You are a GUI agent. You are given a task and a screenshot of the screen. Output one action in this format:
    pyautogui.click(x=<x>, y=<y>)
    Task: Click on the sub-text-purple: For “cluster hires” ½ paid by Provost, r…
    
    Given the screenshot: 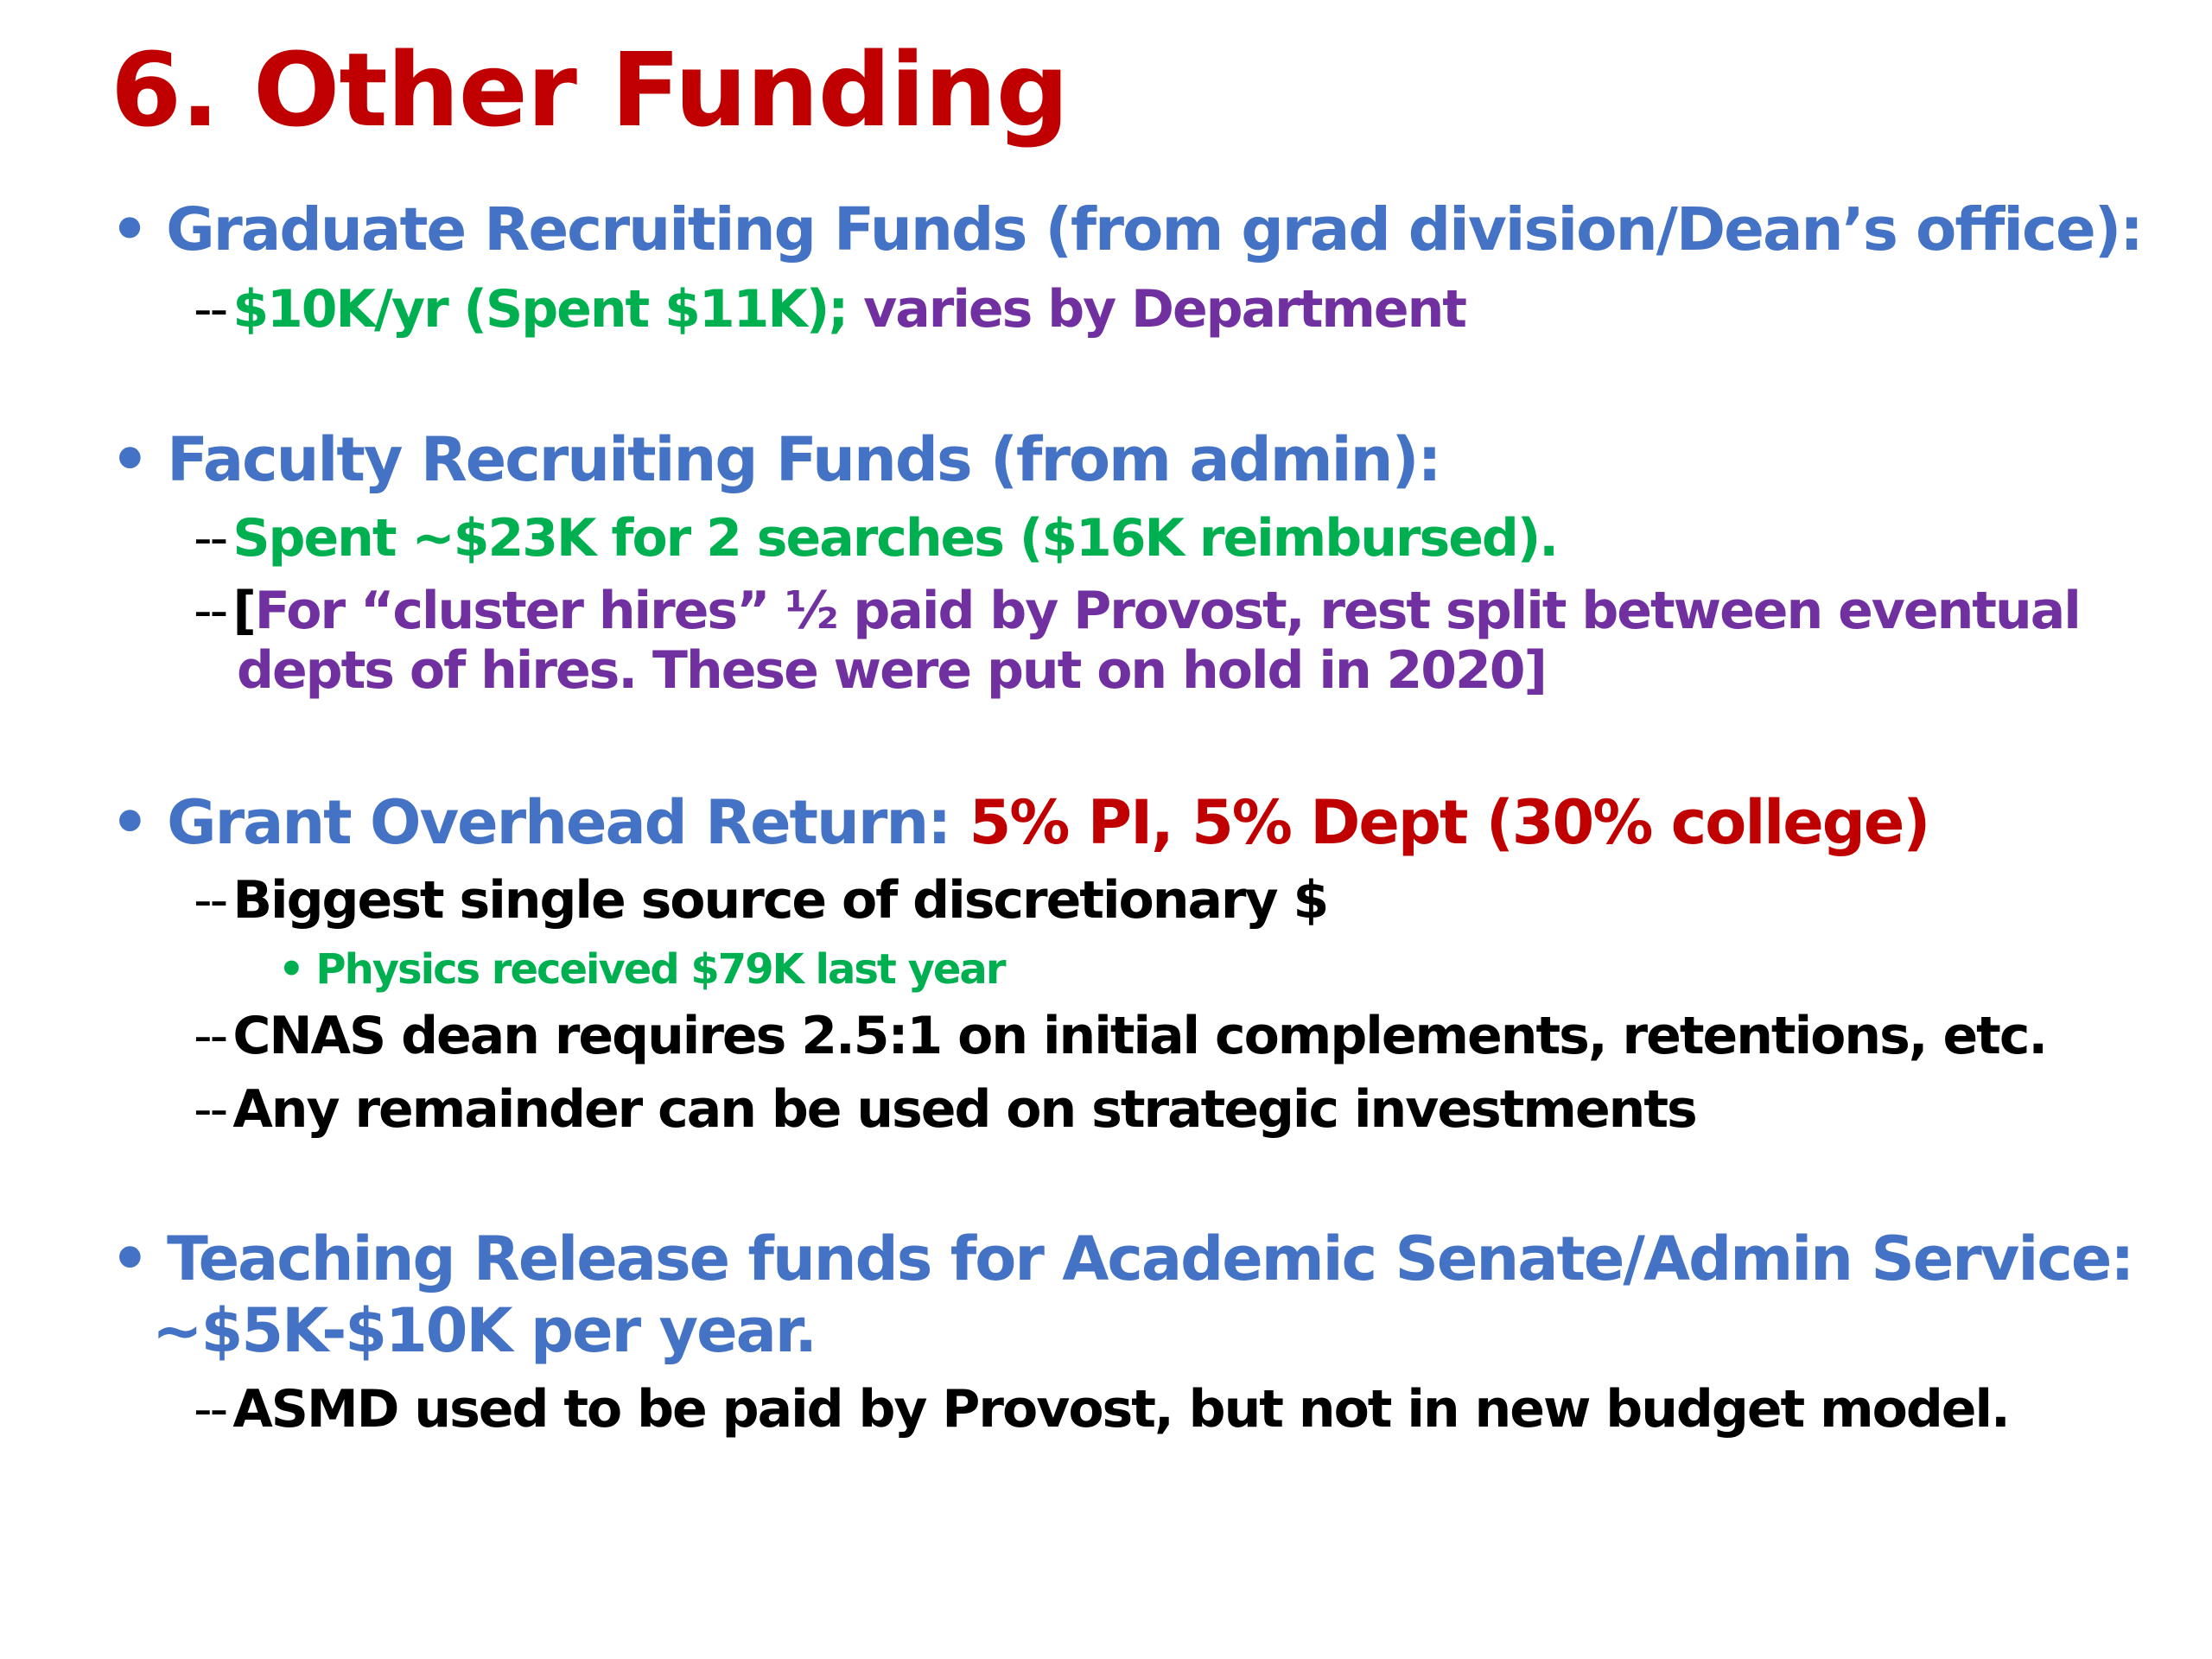 What is the action you would take?
    pyautogui.click(x=1168, y=611)
    